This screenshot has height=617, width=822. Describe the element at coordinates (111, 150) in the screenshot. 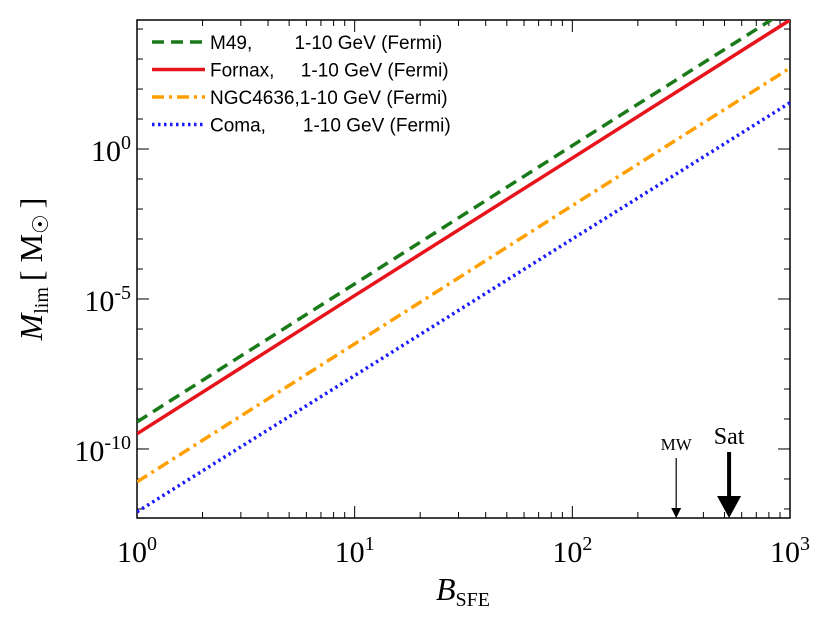

I see `y-tick-label: 10⁰` at that location.